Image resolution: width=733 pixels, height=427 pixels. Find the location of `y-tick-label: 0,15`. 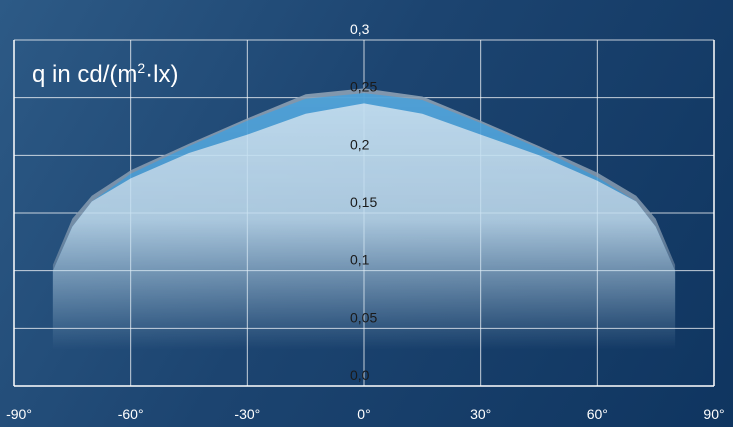

y-tick-label: 0,15 is located at coordinates (363, 202).